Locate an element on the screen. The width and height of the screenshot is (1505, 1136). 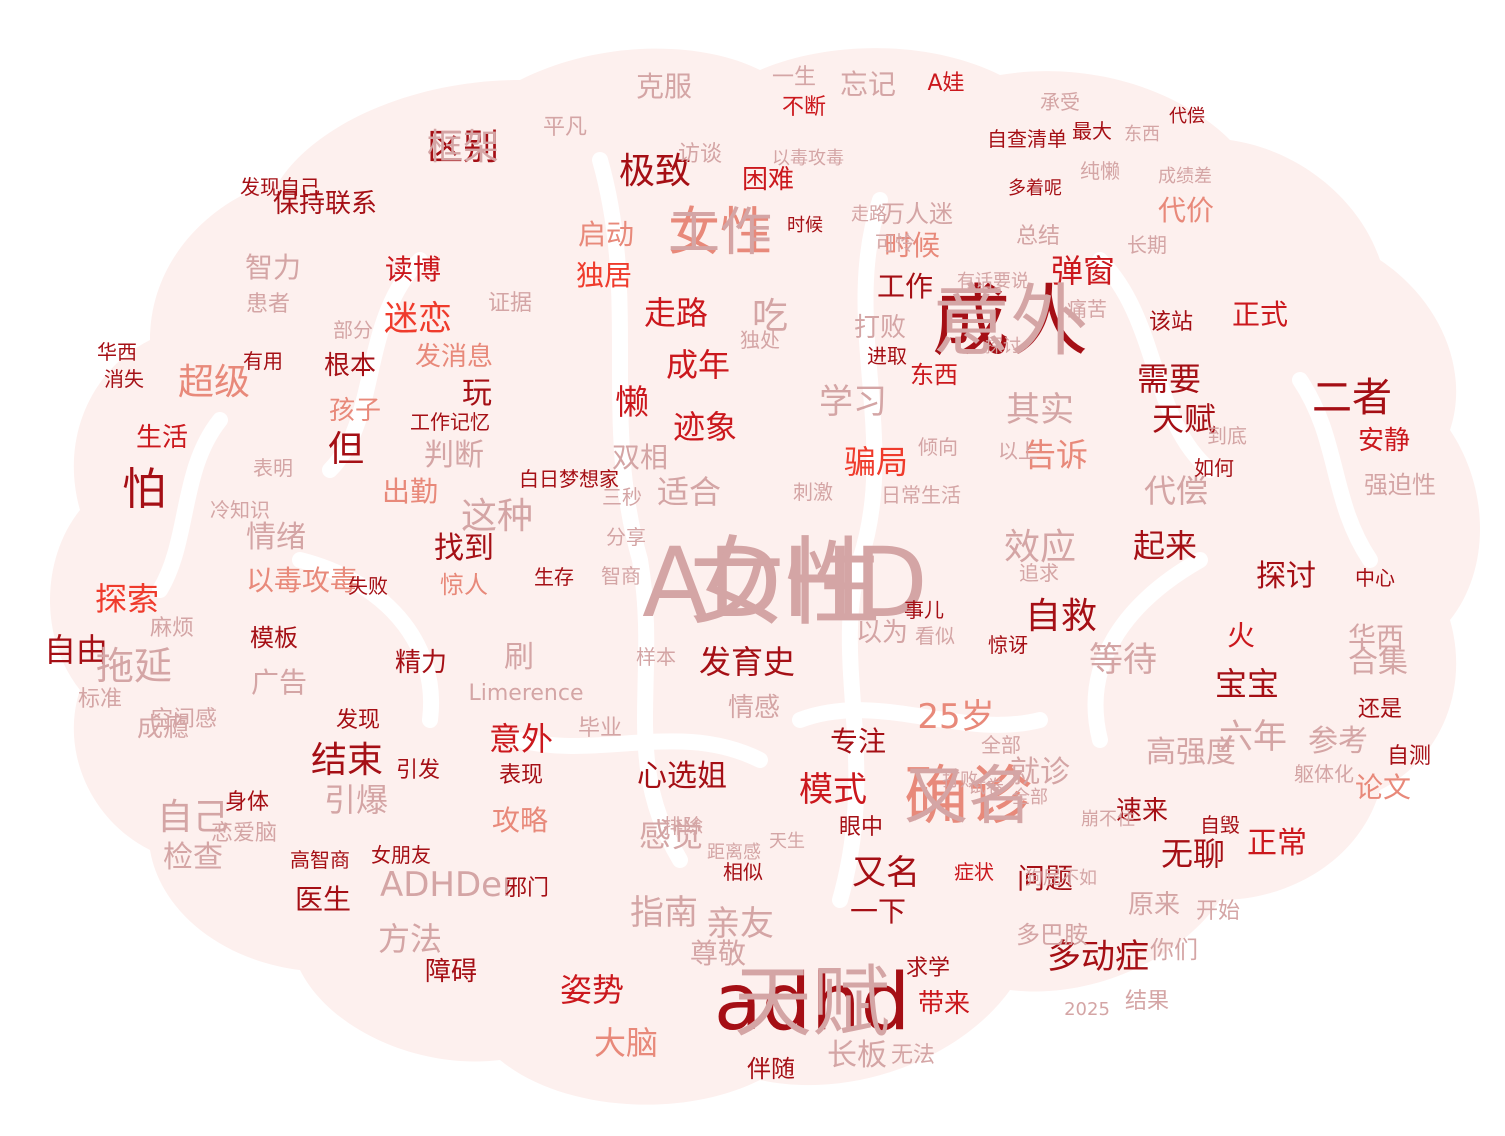
word: 确诊 is located at coordinates (968, 797).